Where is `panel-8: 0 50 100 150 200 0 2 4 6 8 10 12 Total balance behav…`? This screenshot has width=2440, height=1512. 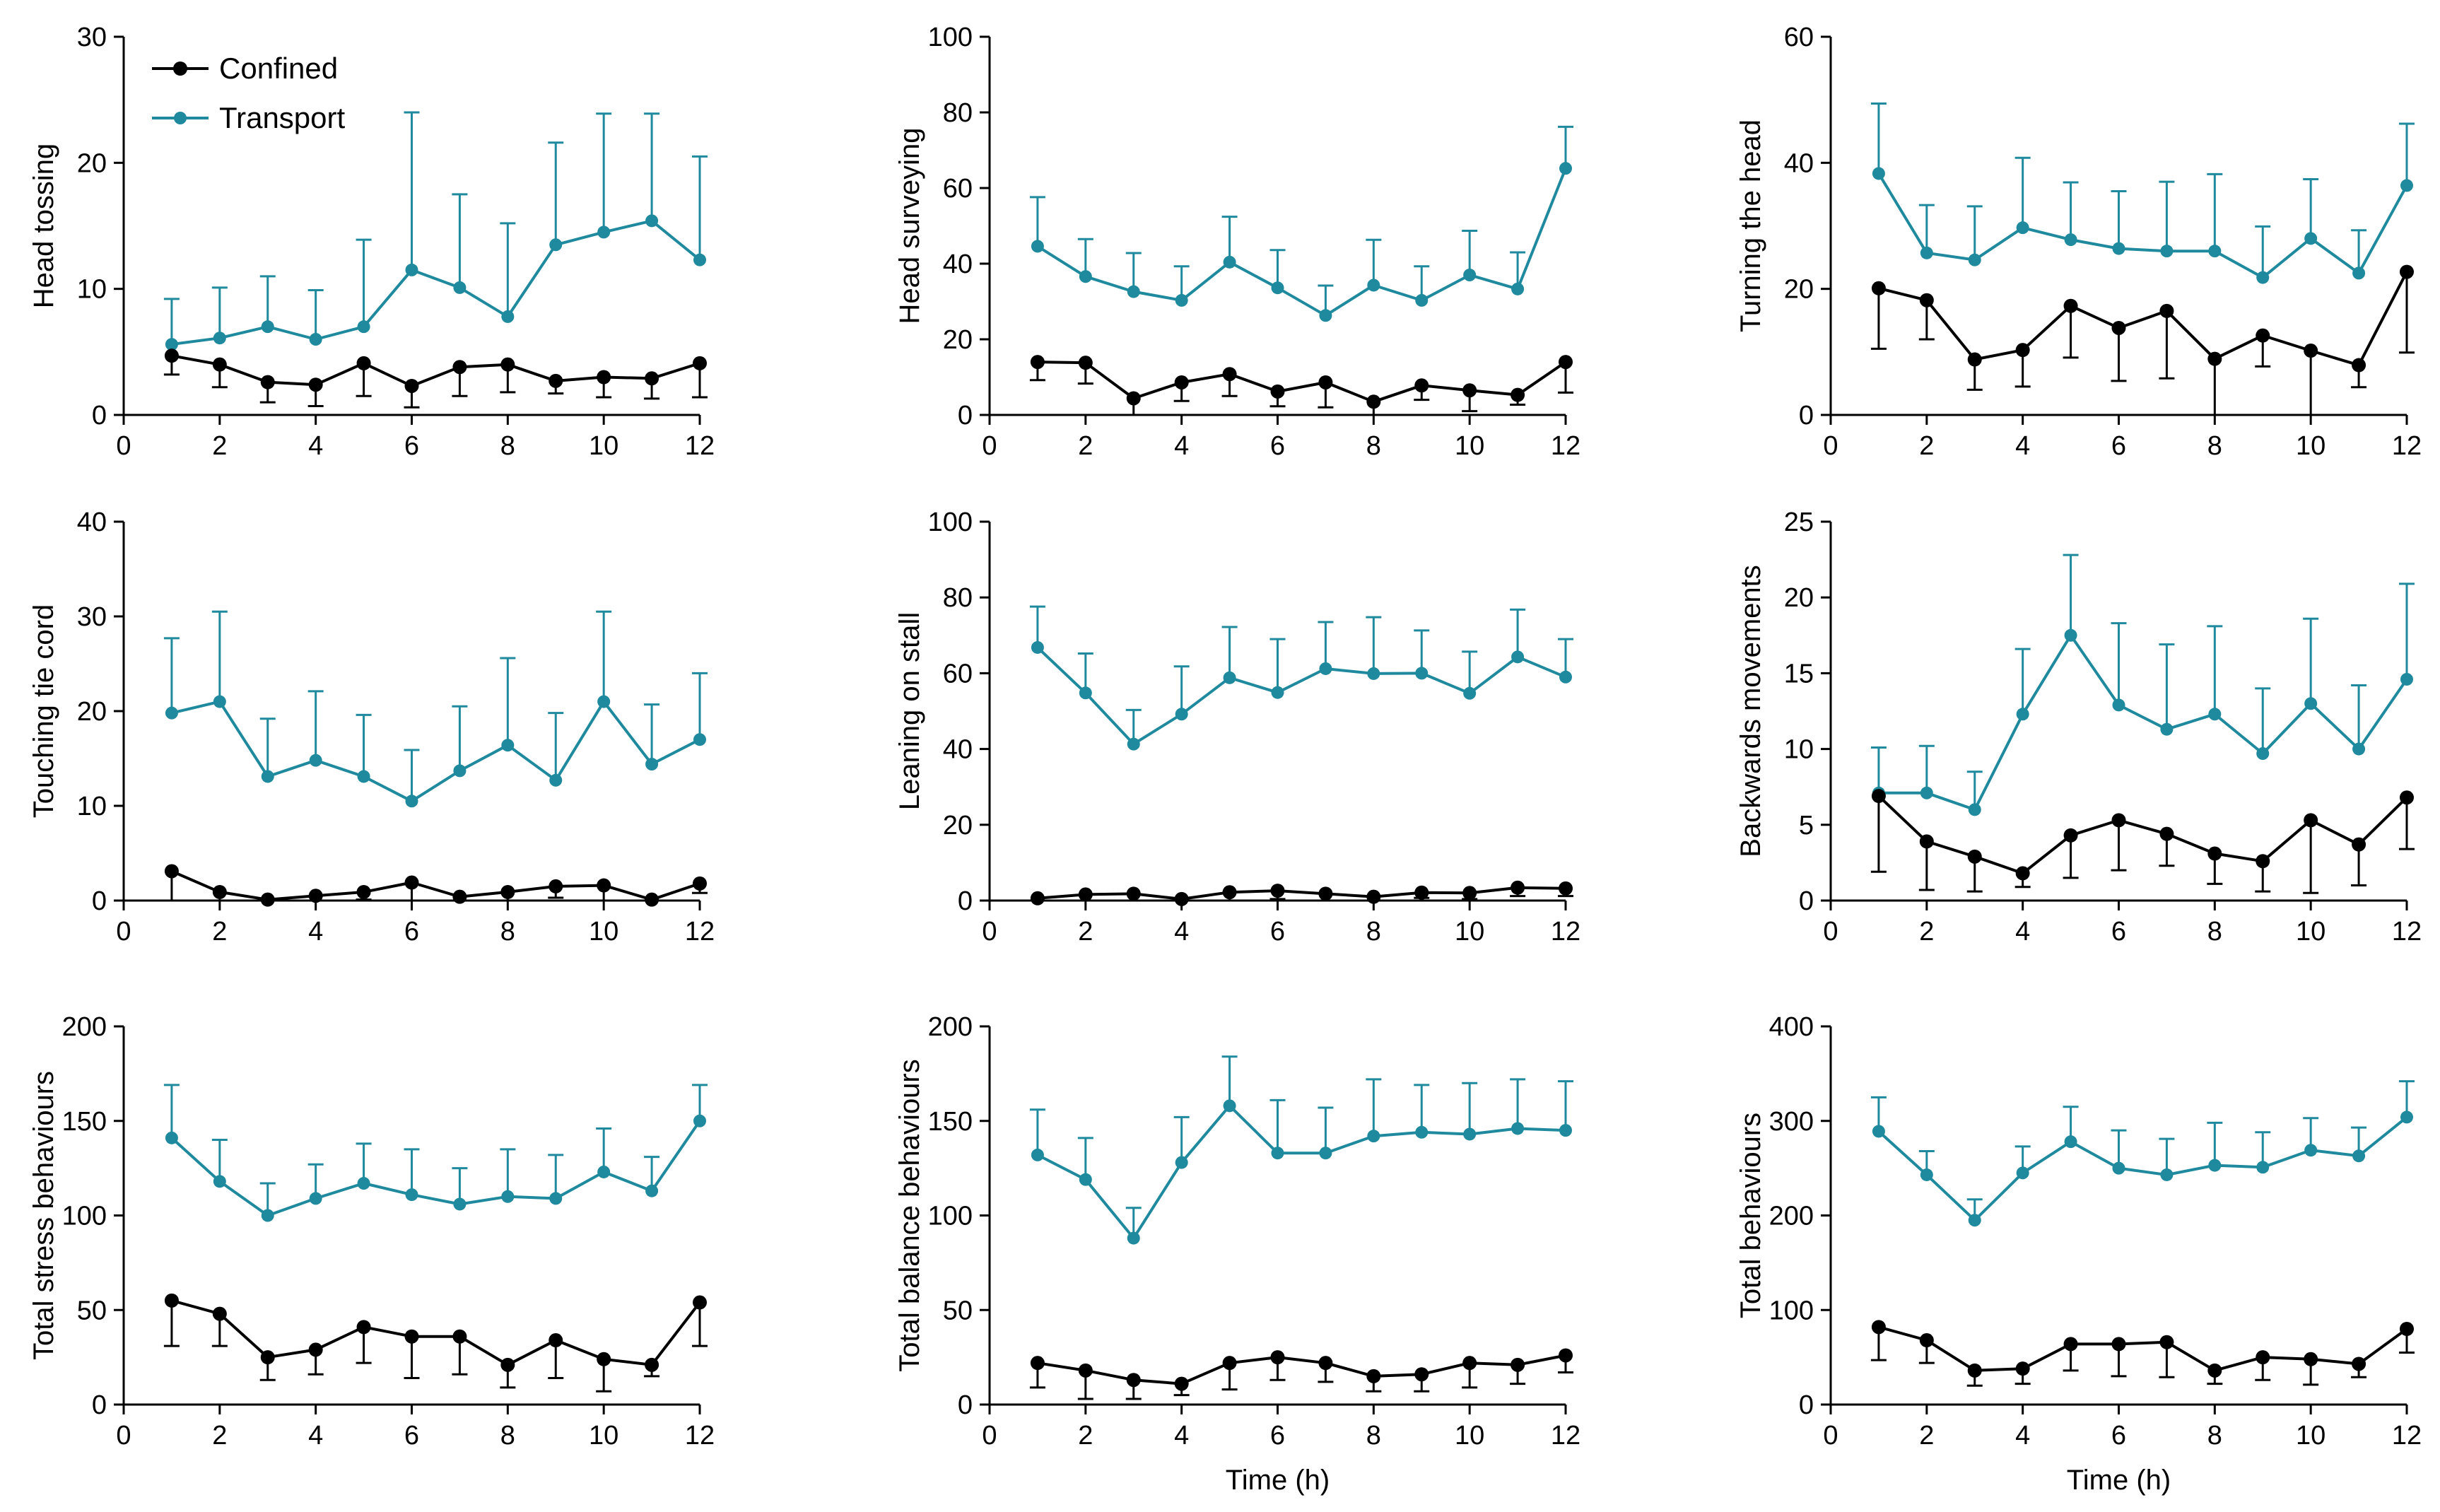 panel-8: 0 50 100 150 200 0 2 4 6 8 10 12 Total balance behav… is located at coordinates (1237, 1254).